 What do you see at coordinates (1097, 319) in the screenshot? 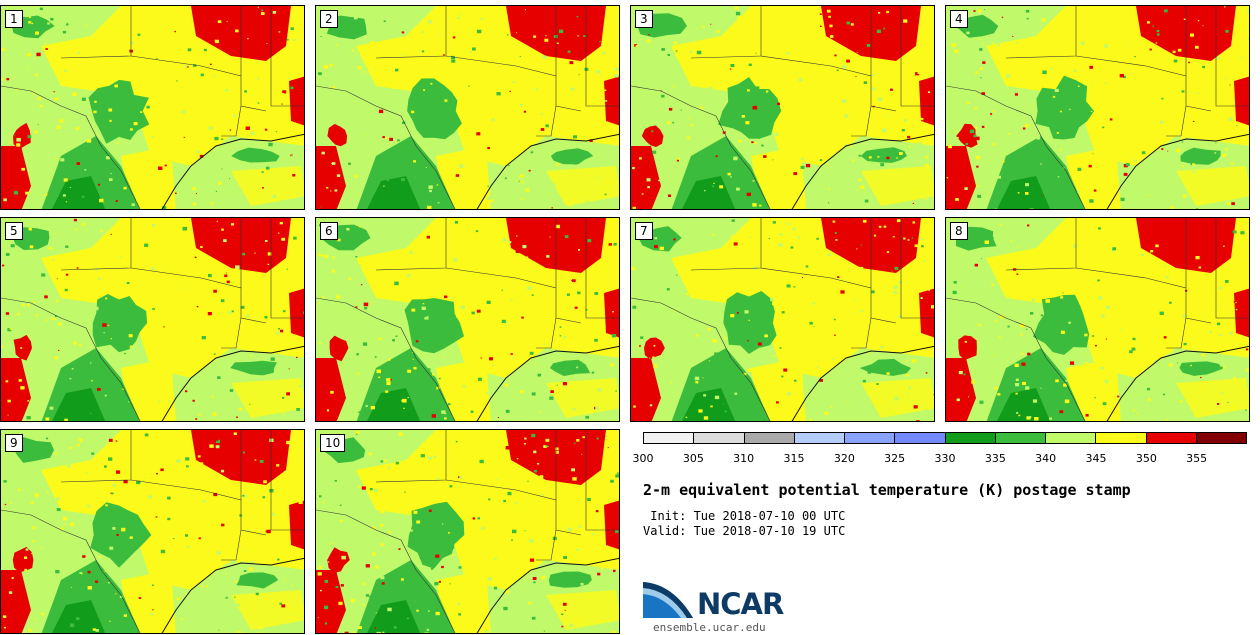
I see `ensemble-member-panel: 8` at bounding box center [1097, 319].